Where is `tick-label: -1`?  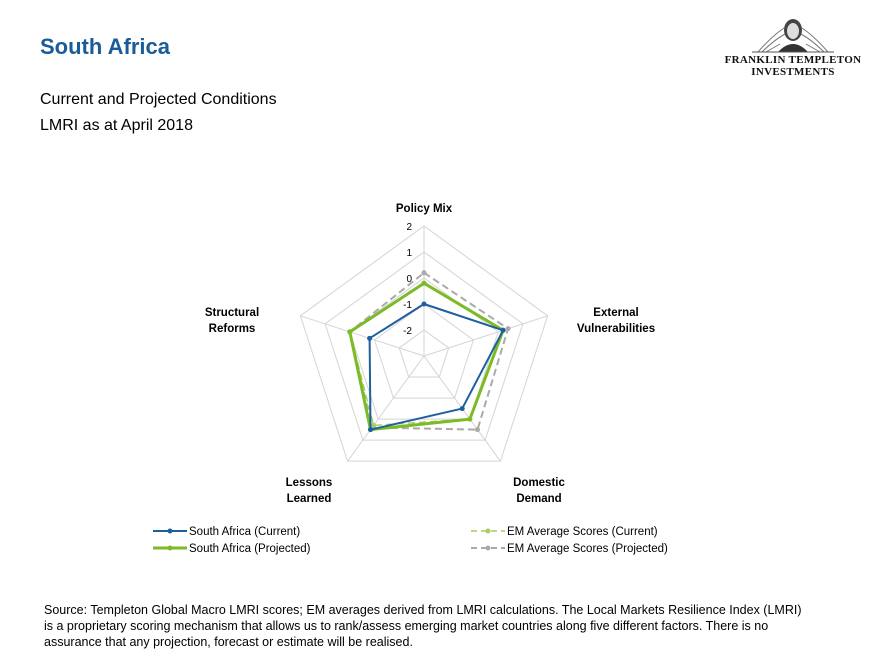 tick-label: -1 is located at coordinates (407, 305).